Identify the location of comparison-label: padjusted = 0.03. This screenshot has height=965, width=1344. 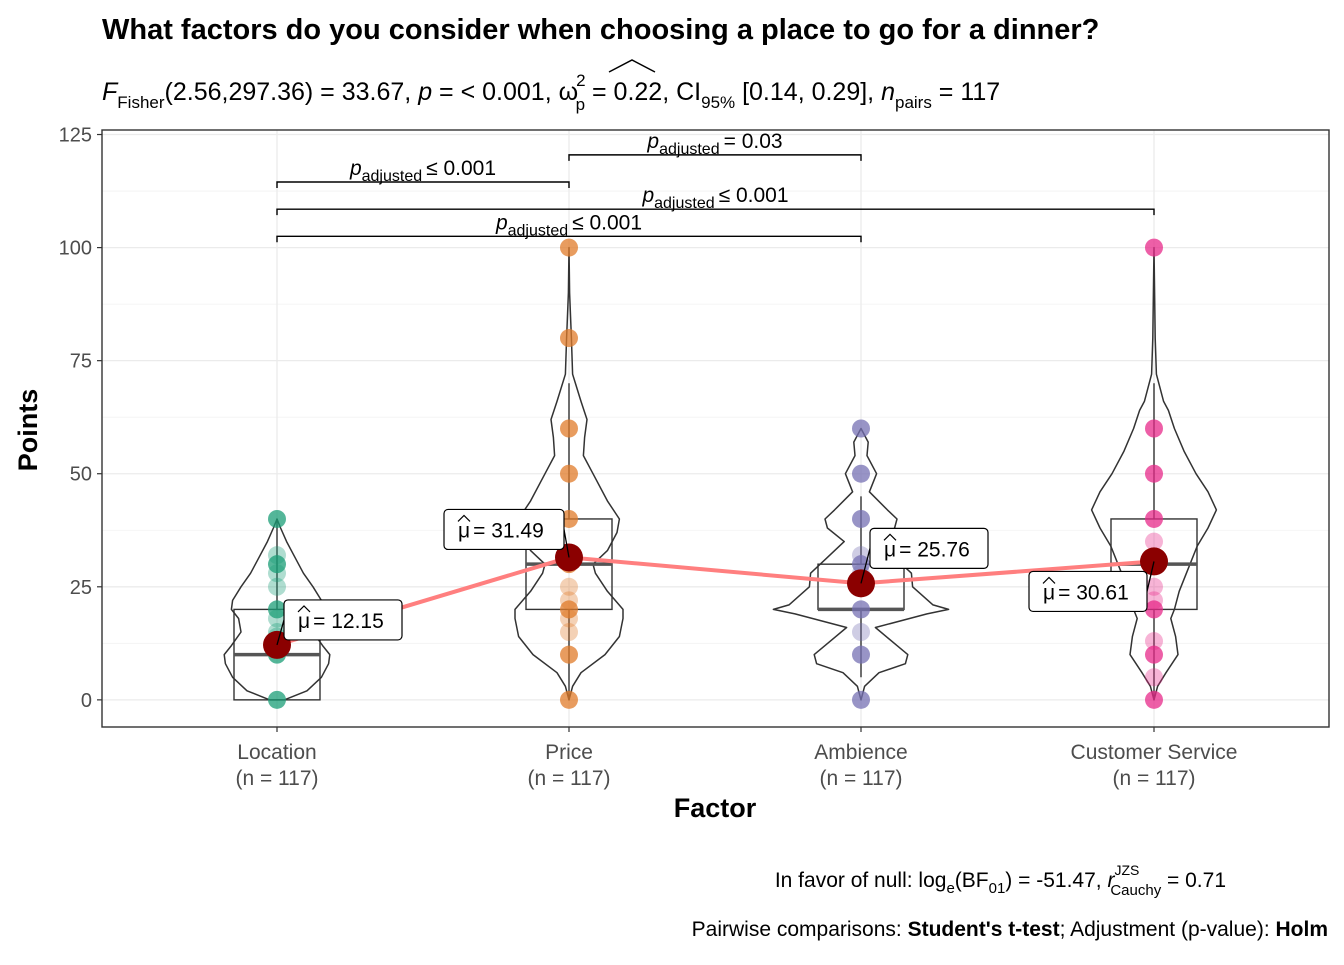
(714, 144).